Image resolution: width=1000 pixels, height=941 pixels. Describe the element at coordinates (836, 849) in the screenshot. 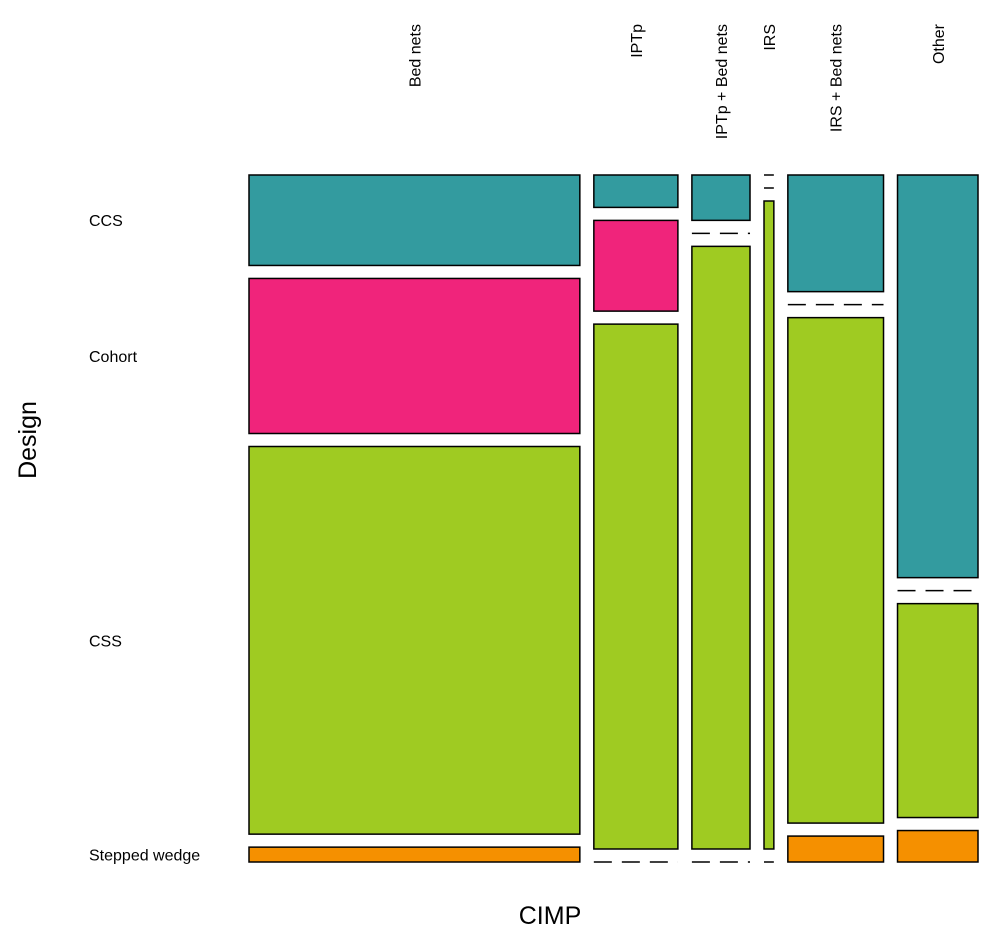

I see `tile-irs-bed-nets-stepped-wedge` at that location.